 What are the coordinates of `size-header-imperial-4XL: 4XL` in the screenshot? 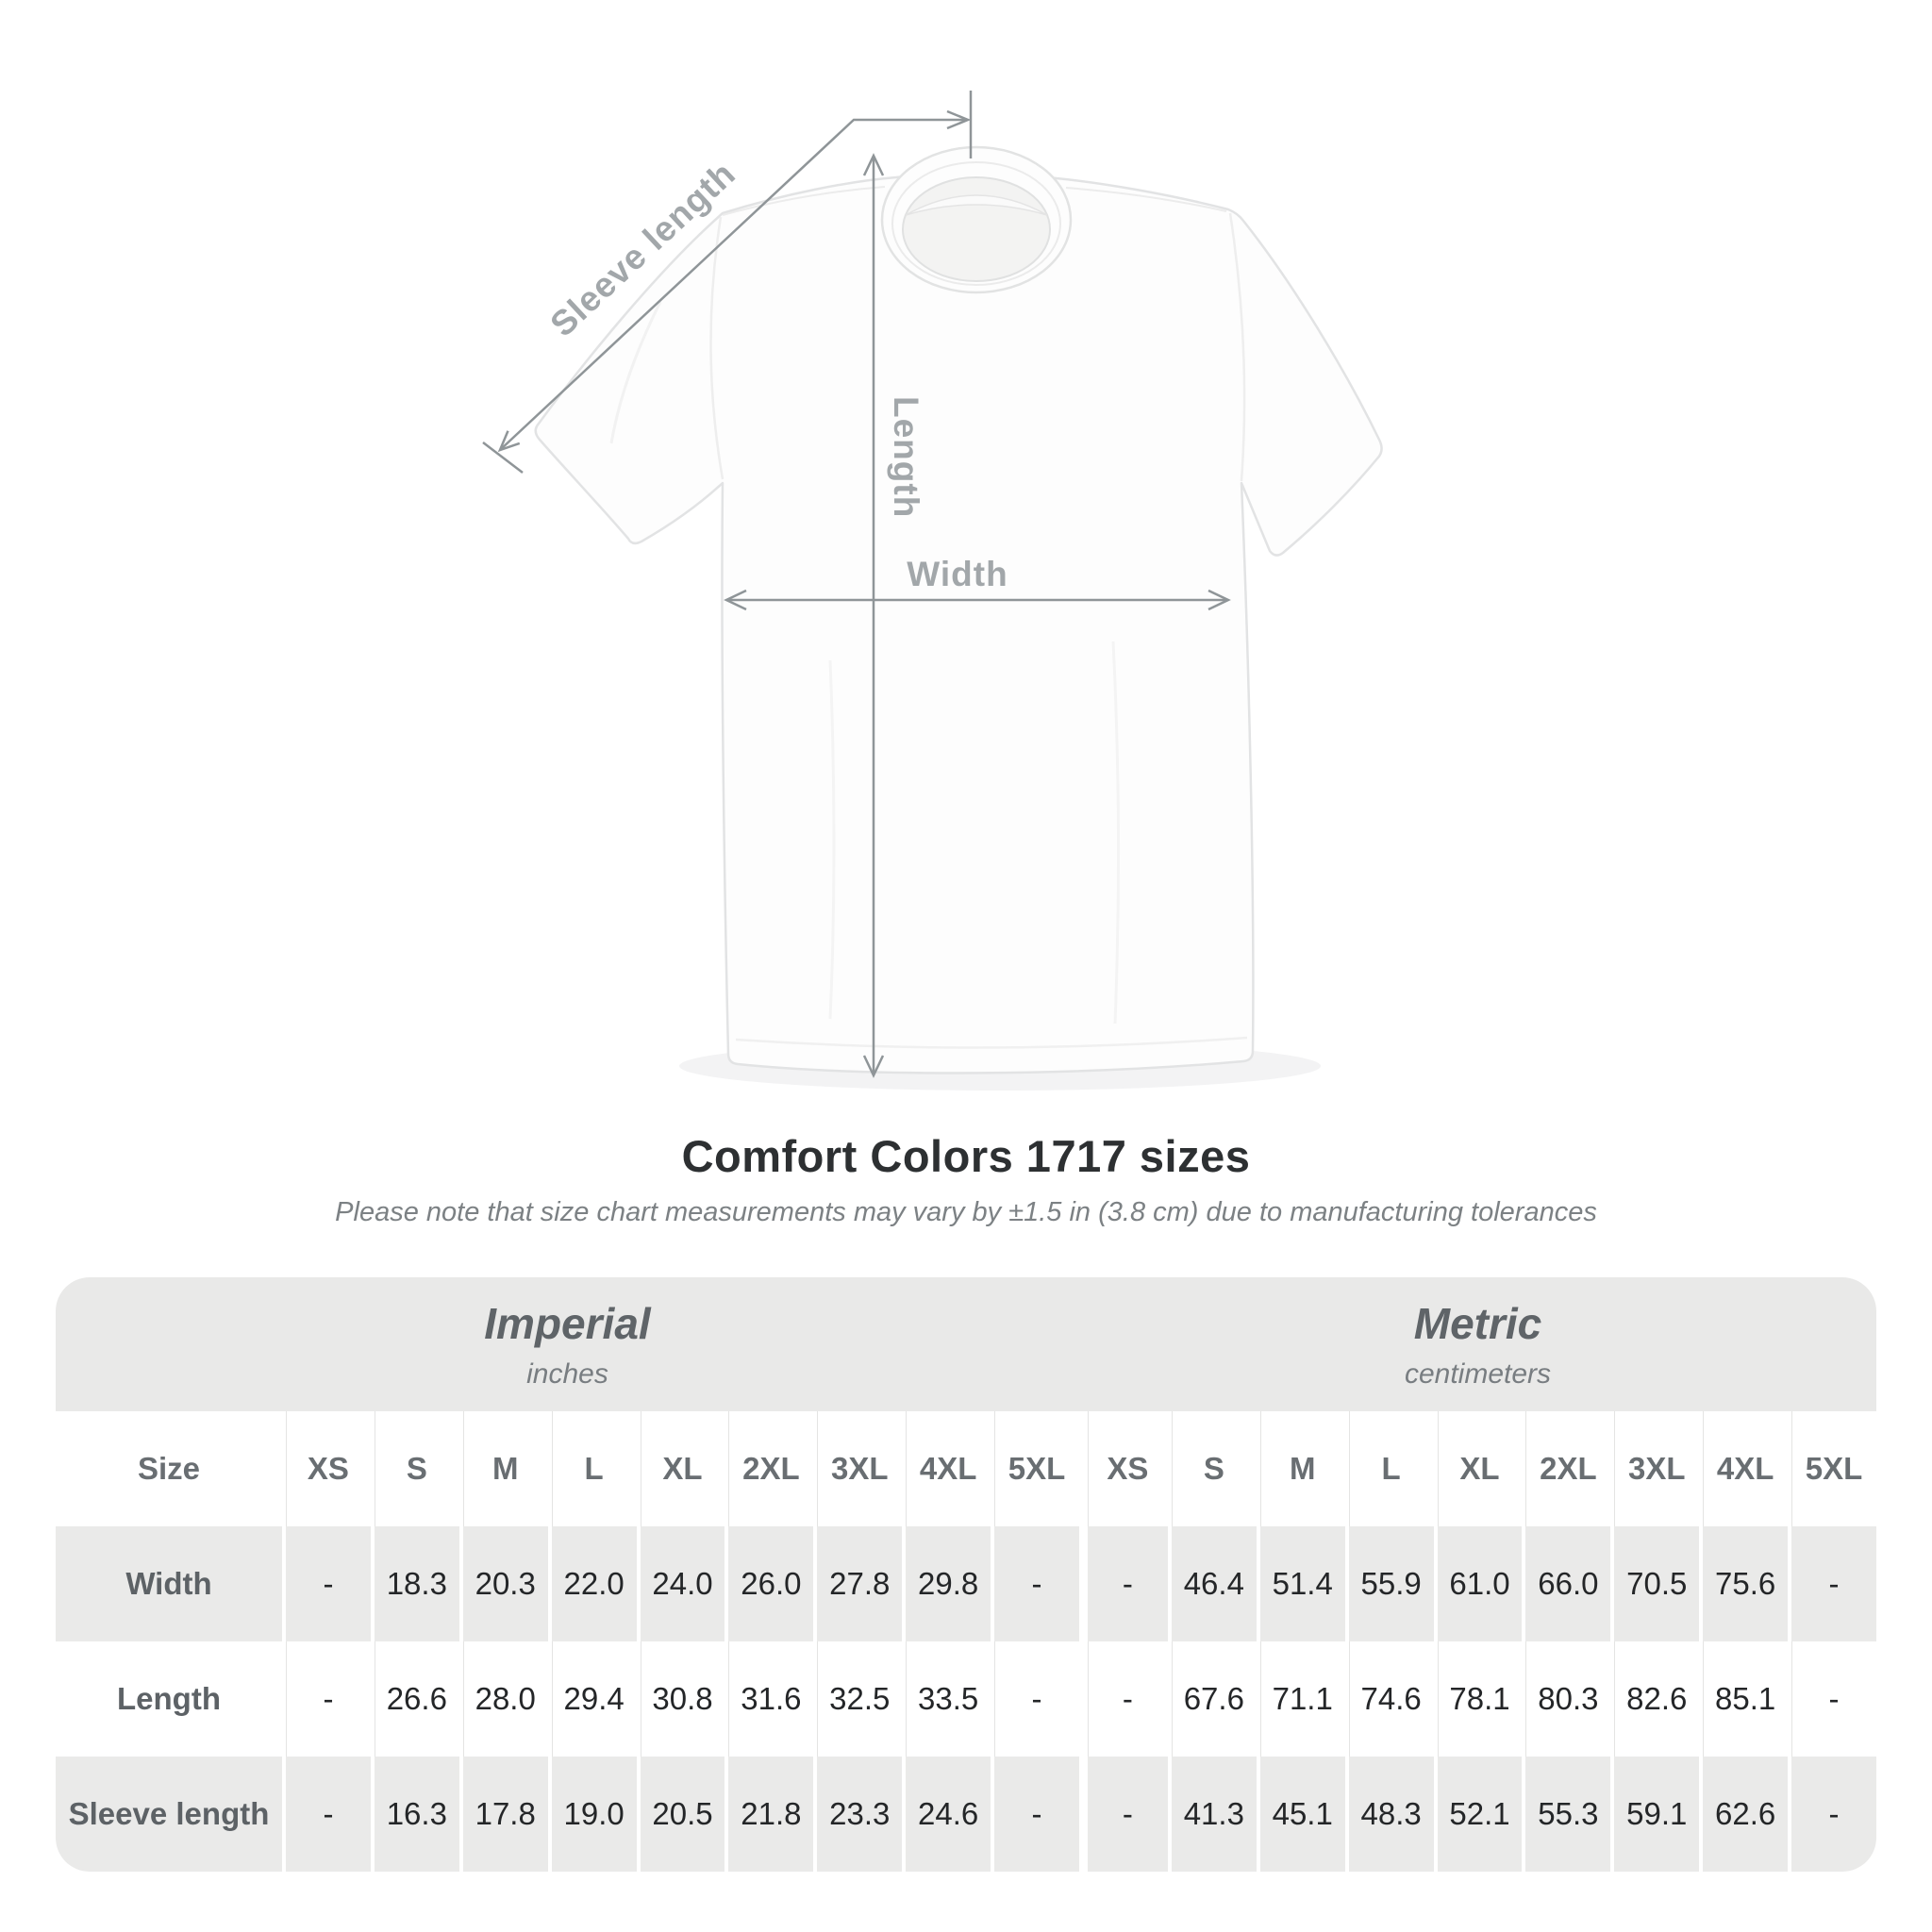 It's located at (947, 1469).